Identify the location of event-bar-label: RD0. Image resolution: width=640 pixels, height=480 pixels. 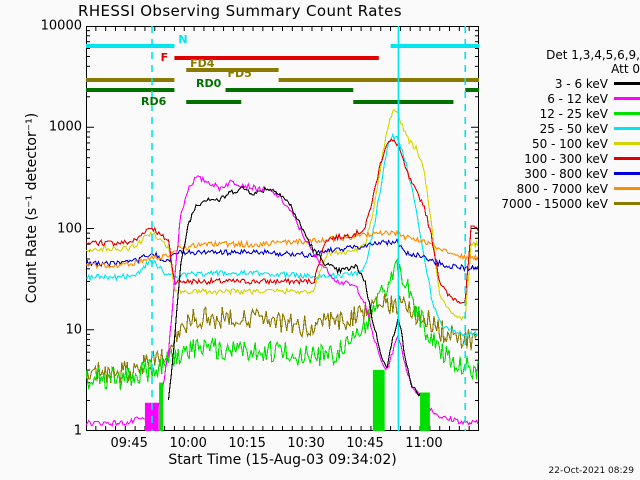
(209, 83).